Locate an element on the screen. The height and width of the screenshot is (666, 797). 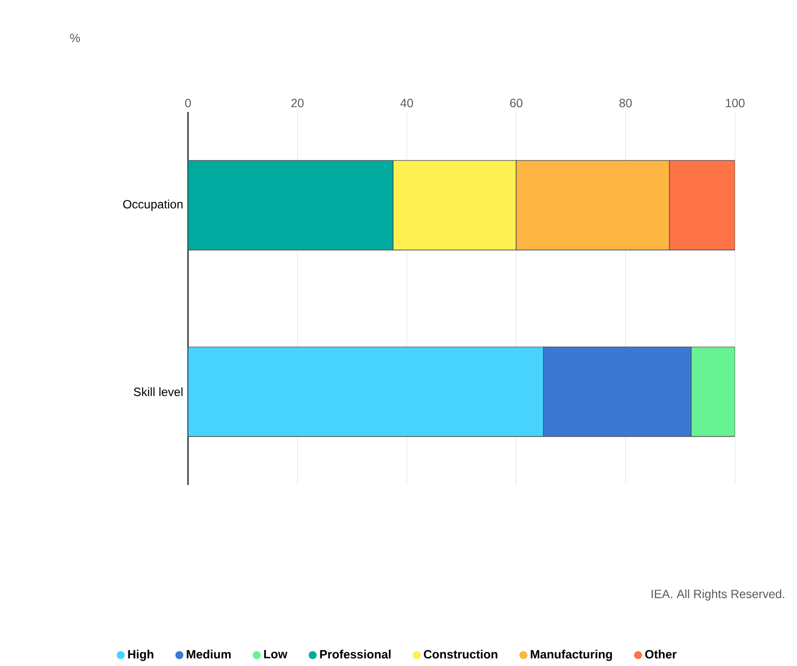
x-tick-label: 80 is located at coordinates (625, 103).